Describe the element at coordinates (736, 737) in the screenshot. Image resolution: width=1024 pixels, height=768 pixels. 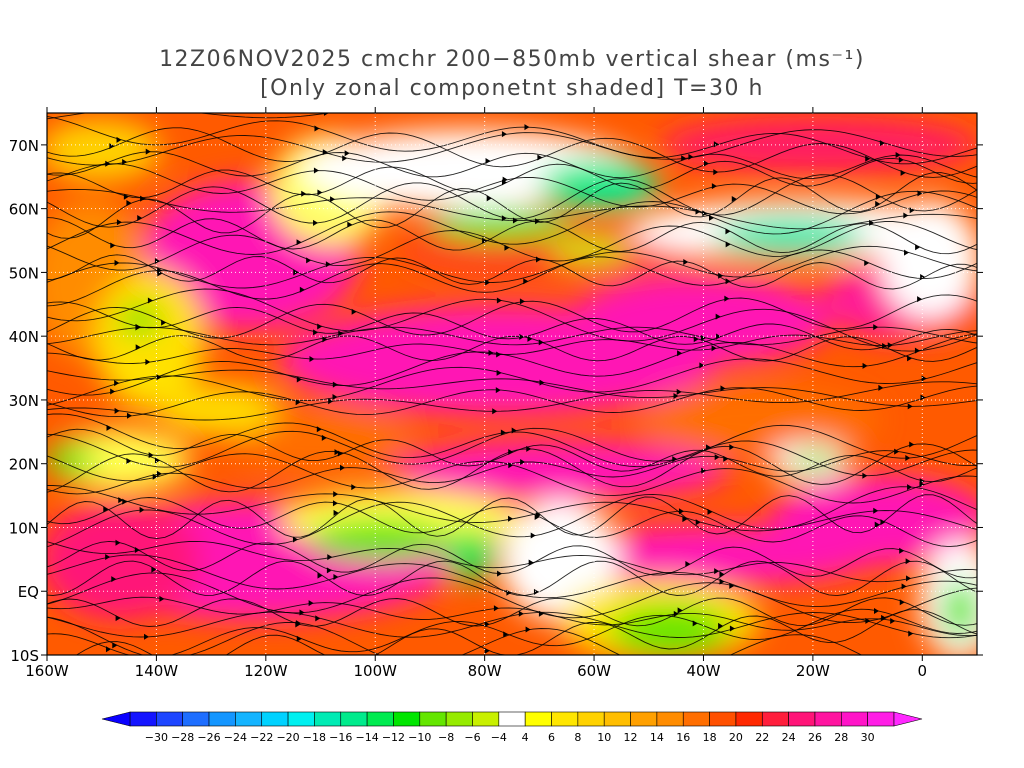
I see `colorbar-label: 20` at that location.